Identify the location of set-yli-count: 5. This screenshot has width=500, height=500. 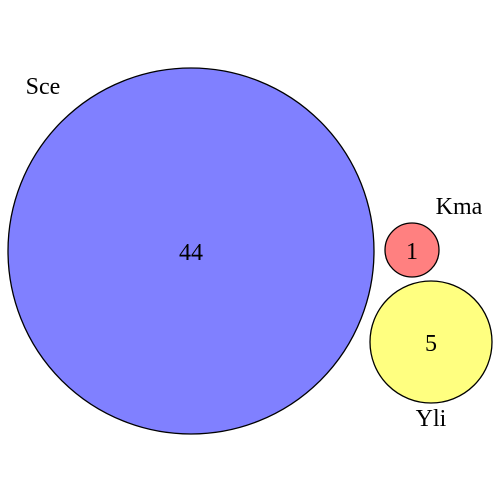
(431, 344).